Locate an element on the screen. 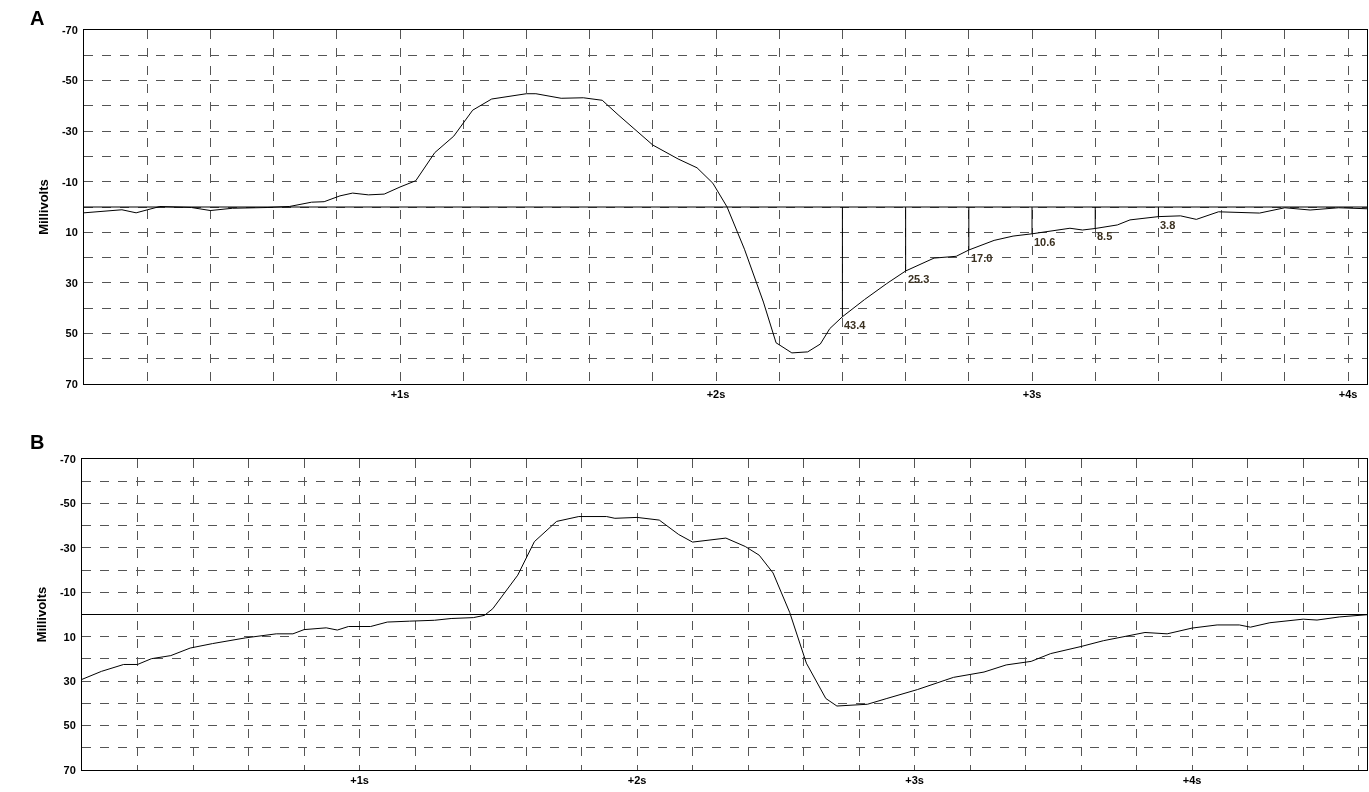 Image resolution: width=1369 pixels, height=792 pixels. chart-title: A is located at coordinates (37, 18).